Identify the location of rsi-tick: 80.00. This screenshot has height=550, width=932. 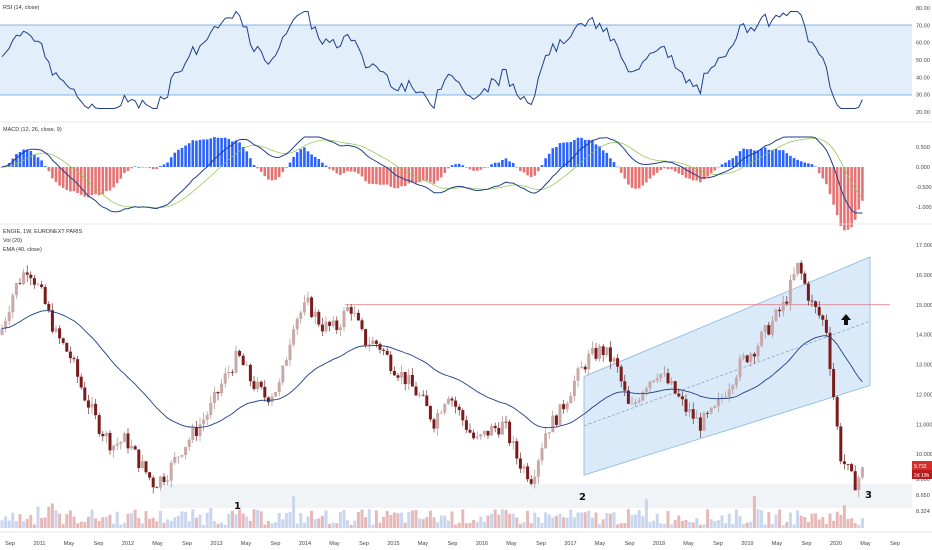
(923, 9).